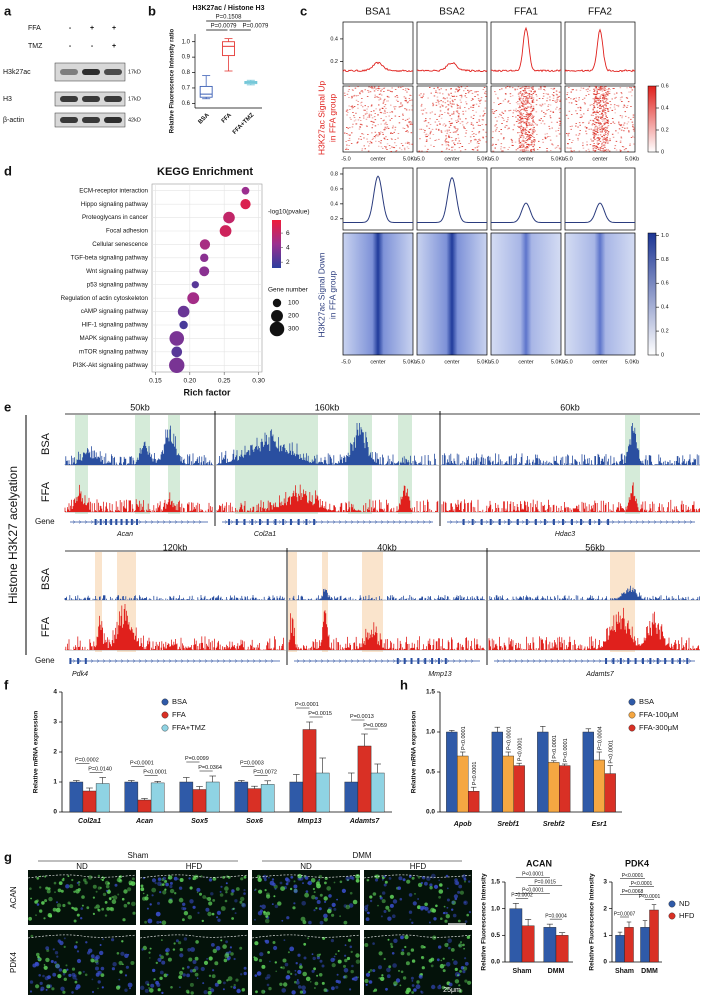  Describe the element at coordinates (642, 661) in the screenshot. I see `exon` at that location.